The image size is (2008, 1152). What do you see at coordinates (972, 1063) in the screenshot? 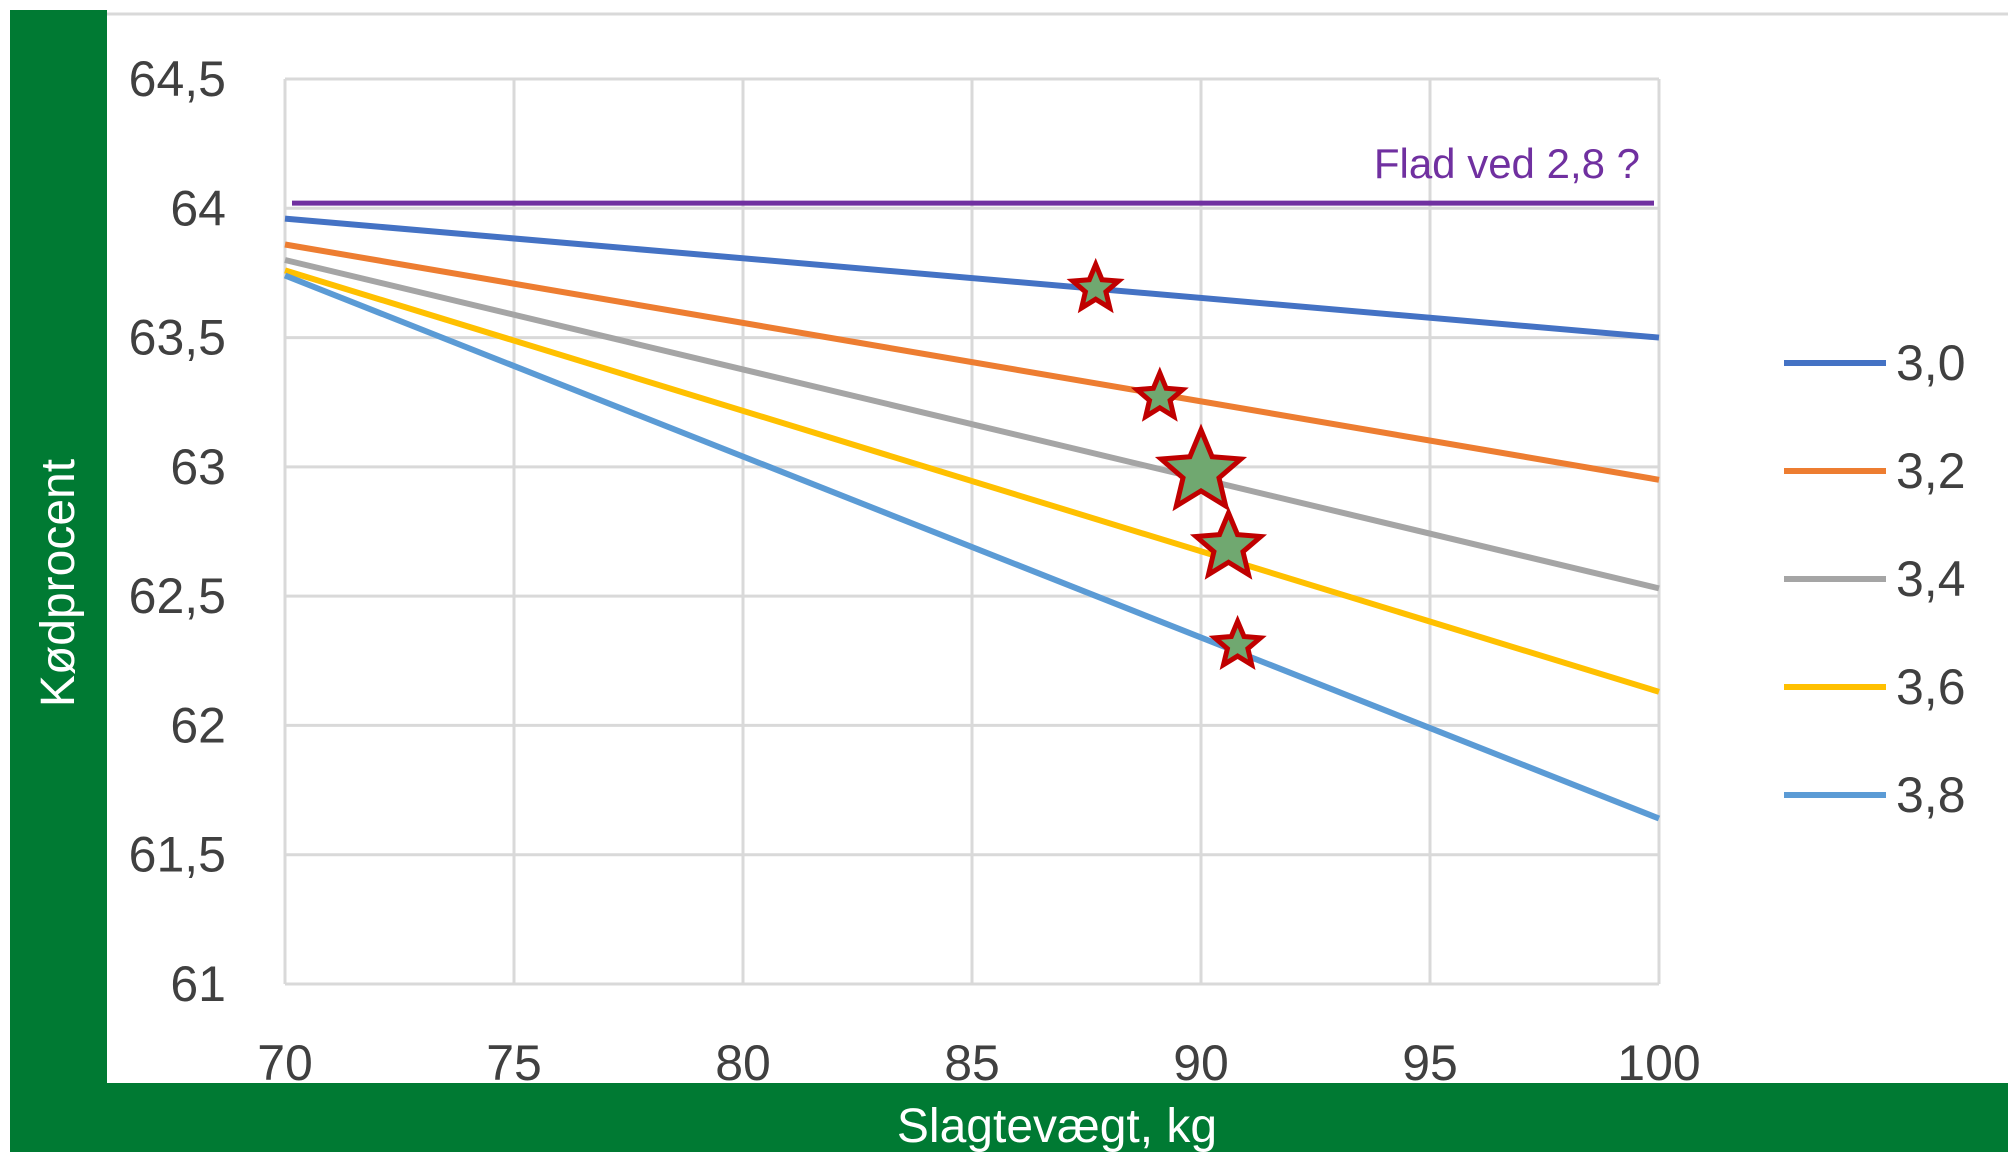
I see `x-tick-3: 85` at bounding box center [972, 1063].